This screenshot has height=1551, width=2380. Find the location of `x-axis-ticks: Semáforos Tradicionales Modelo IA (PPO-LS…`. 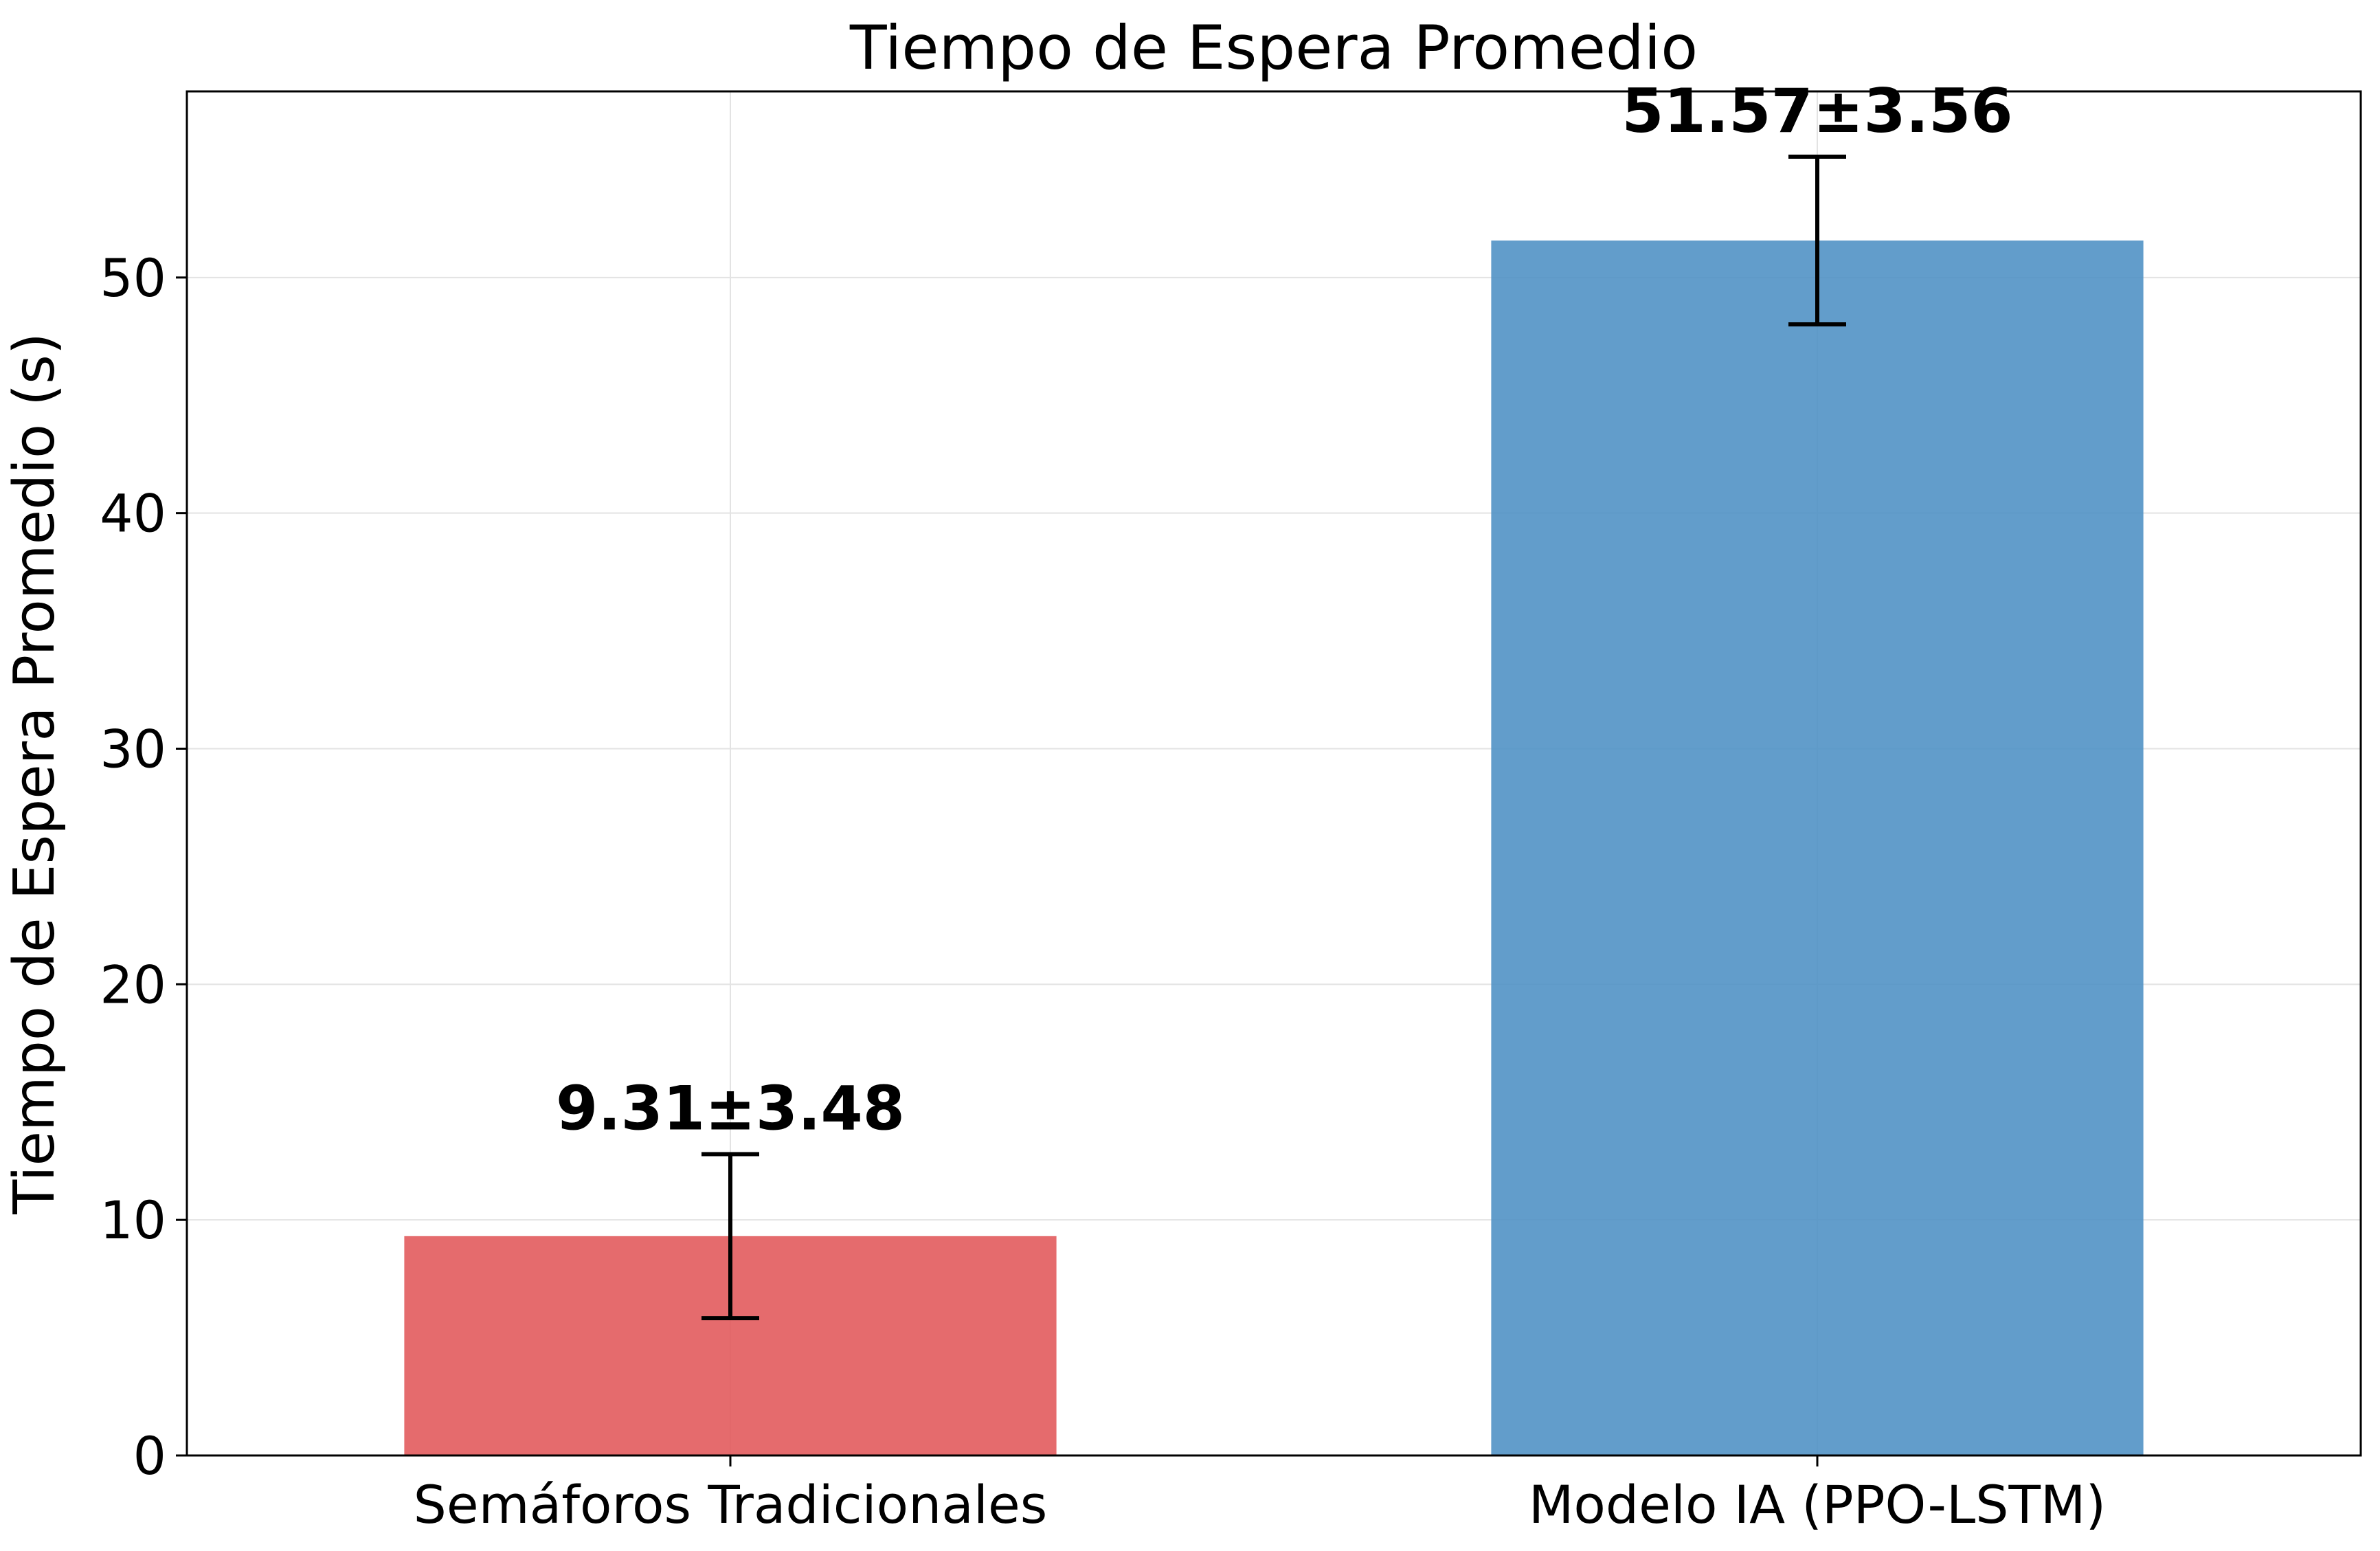

x-axis-ticks: Semáforos Tradicionales Modelo IA (PPO-LS… is located at coordinates (1260, 1495).